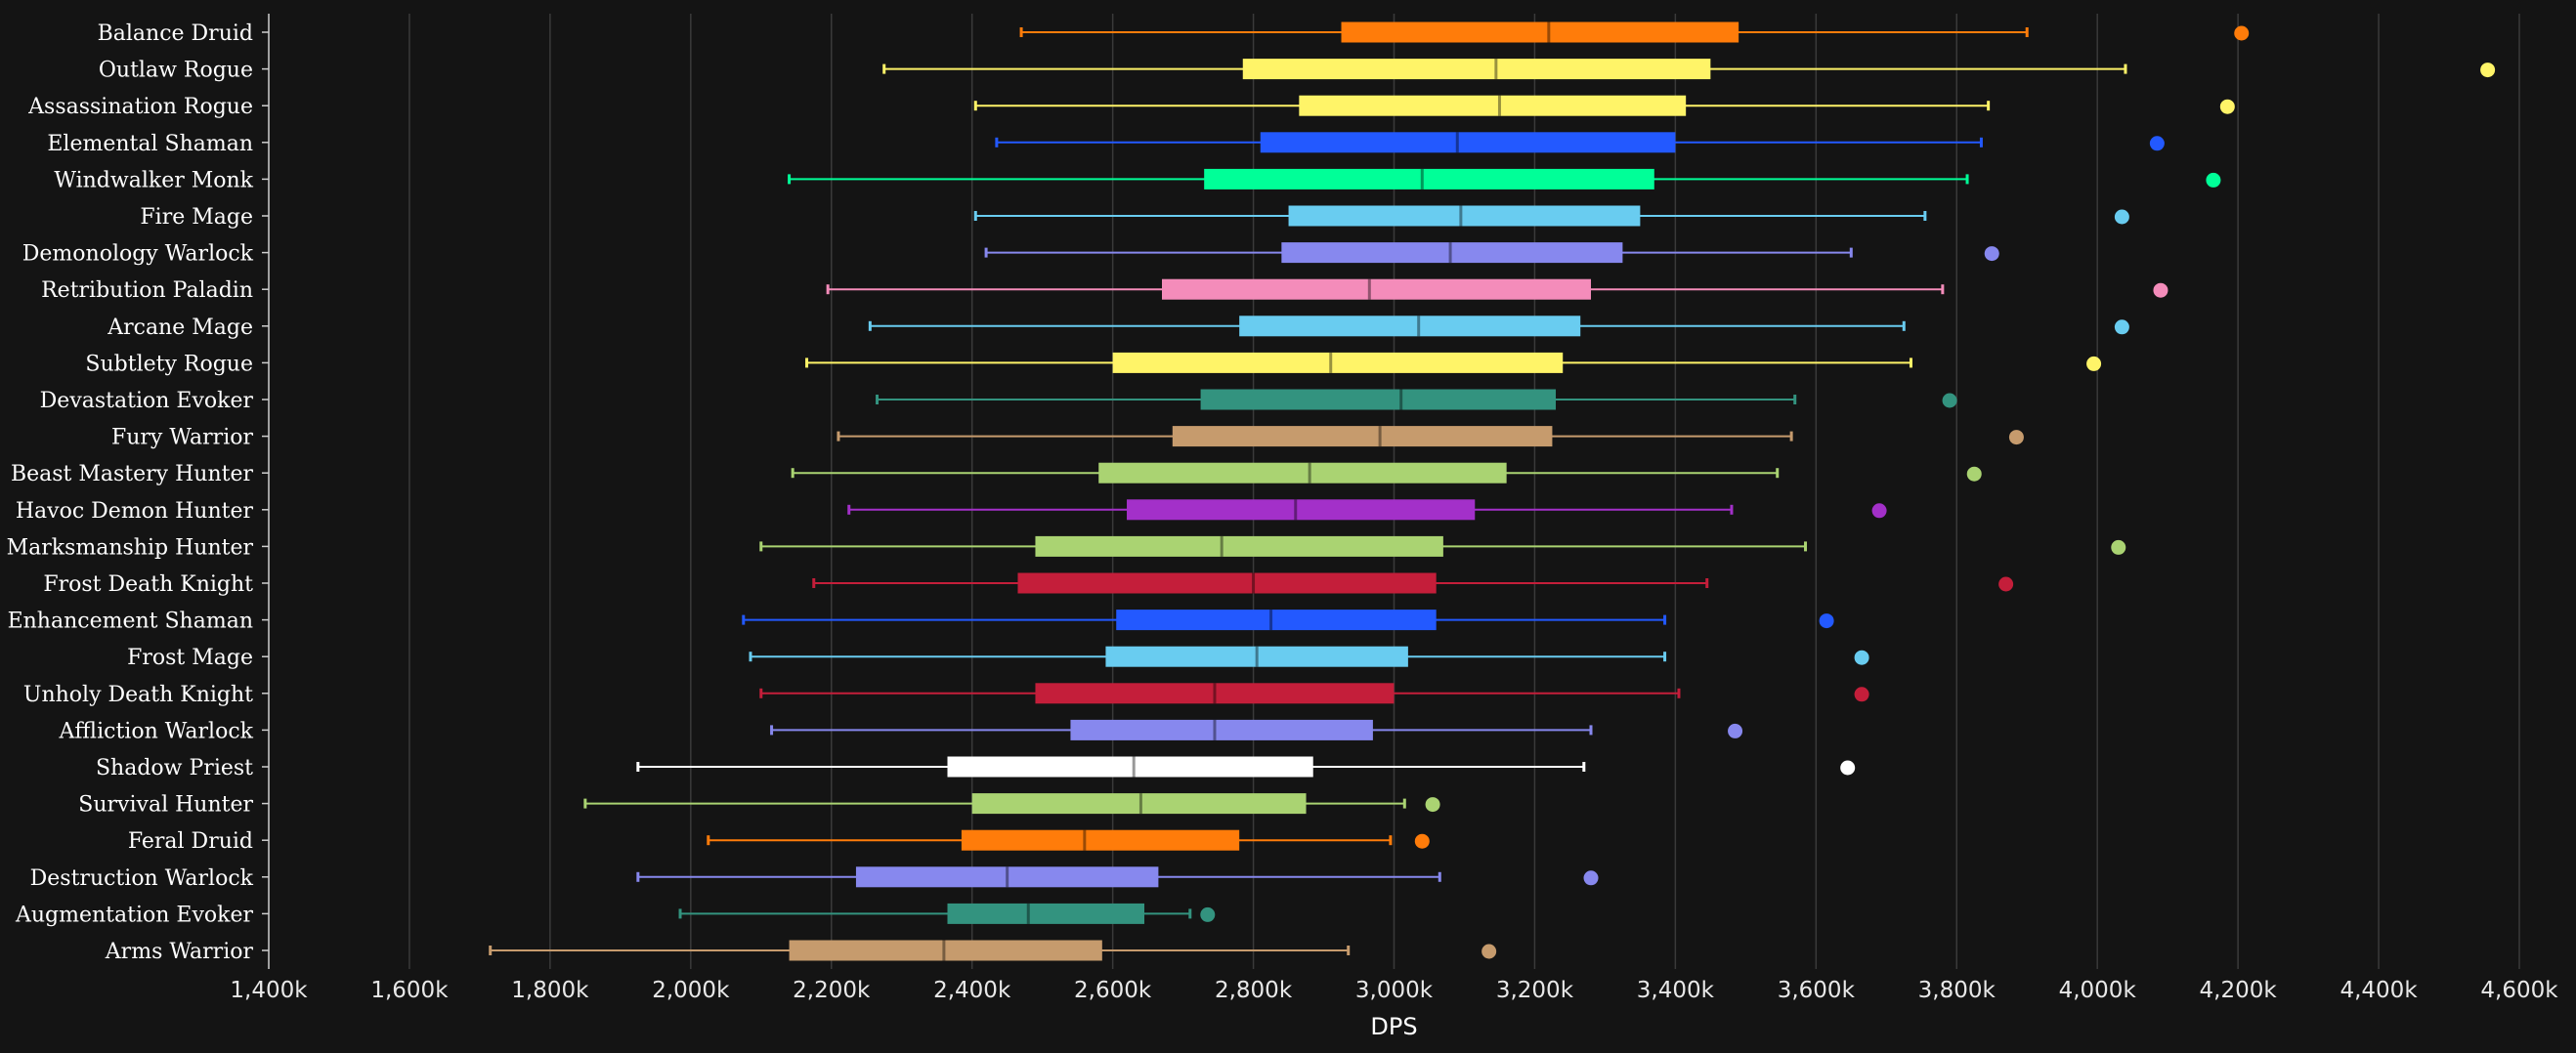 This screenshot has height=1053, width=2576. I want to click on x-tick-label: 2,200k, so click(832, 991).